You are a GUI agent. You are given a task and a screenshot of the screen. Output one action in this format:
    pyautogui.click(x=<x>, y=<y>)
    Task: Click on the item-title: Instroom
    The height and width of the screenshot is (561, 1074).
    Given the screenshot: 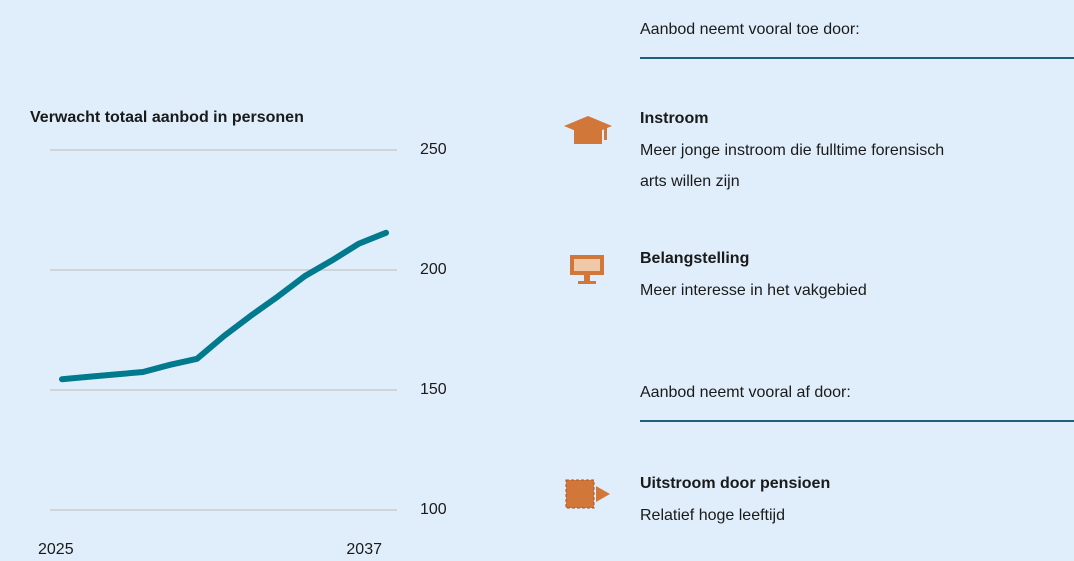 What is the action you would take?
    pyautogui.click(x=674, y=118)
    